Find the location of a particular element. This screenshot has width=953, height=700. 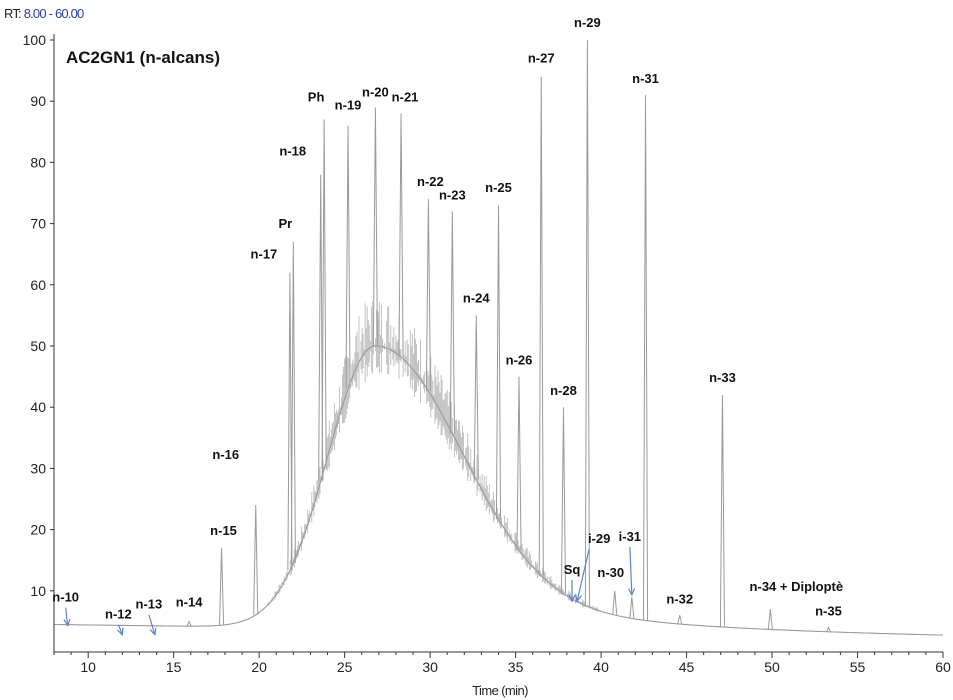

peak-label-n-29: n-29 is located at coordinates (587, 22).